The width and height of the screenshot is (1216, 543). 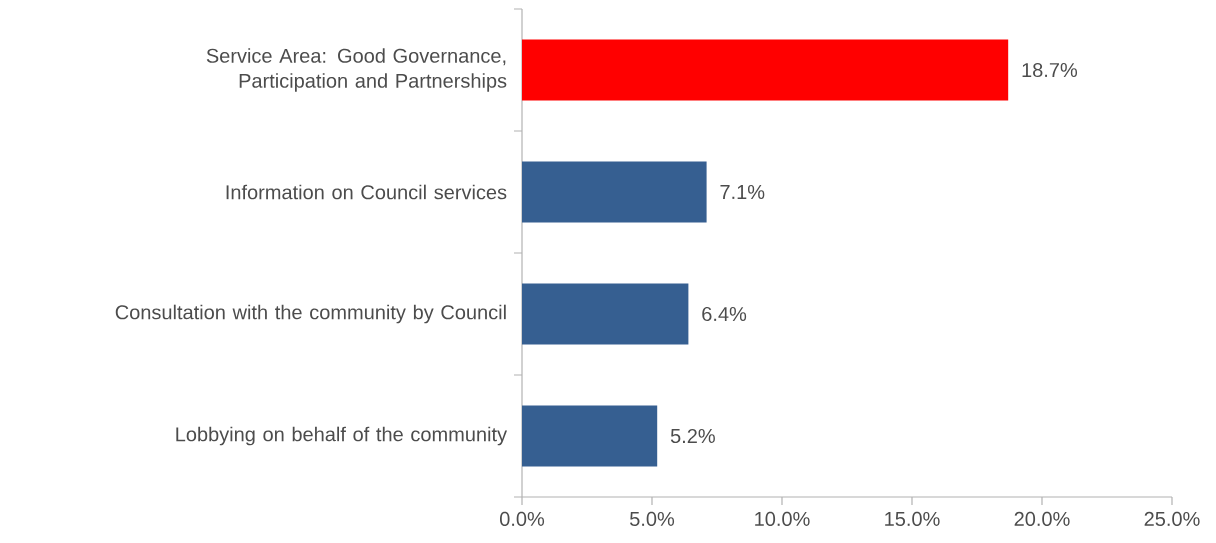 What do you see at coordinates (366, 192) in the screenshot?
I see `y-tick-label: Information on Council services` at bounding box center [366, 192].